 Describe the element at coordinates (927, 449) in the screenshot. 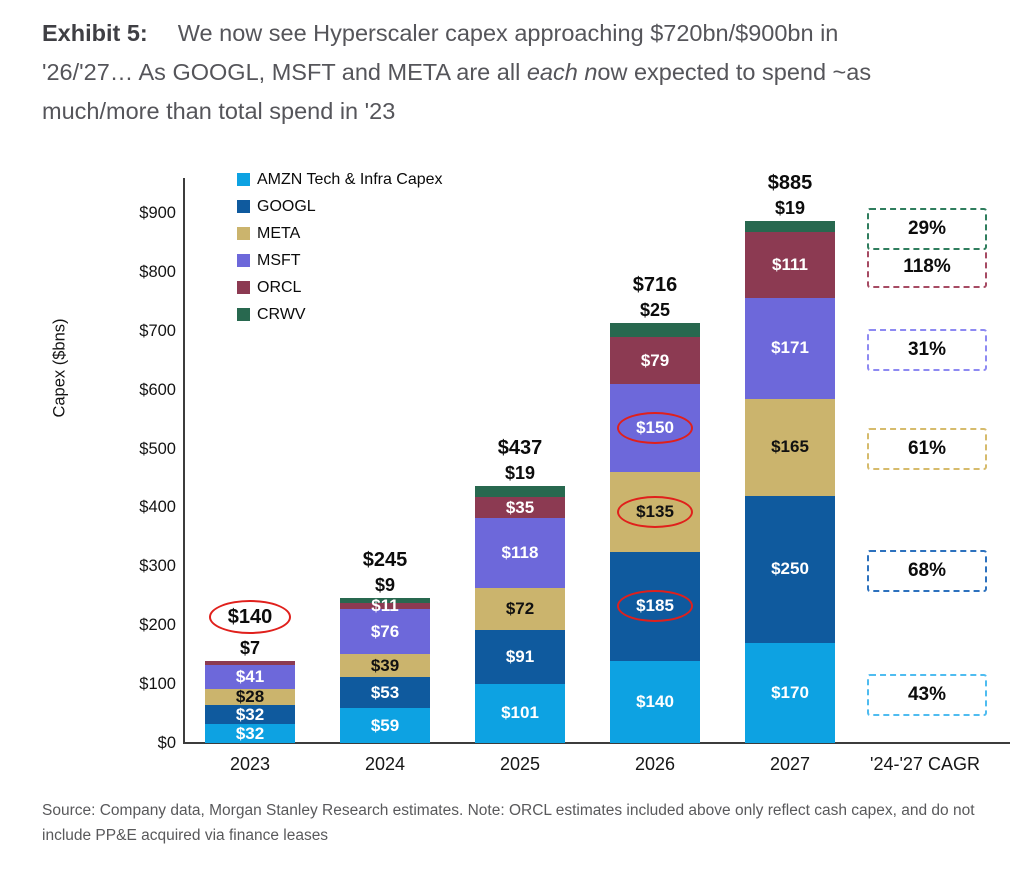

I see `cagr-box-meta: 61%` at that location.